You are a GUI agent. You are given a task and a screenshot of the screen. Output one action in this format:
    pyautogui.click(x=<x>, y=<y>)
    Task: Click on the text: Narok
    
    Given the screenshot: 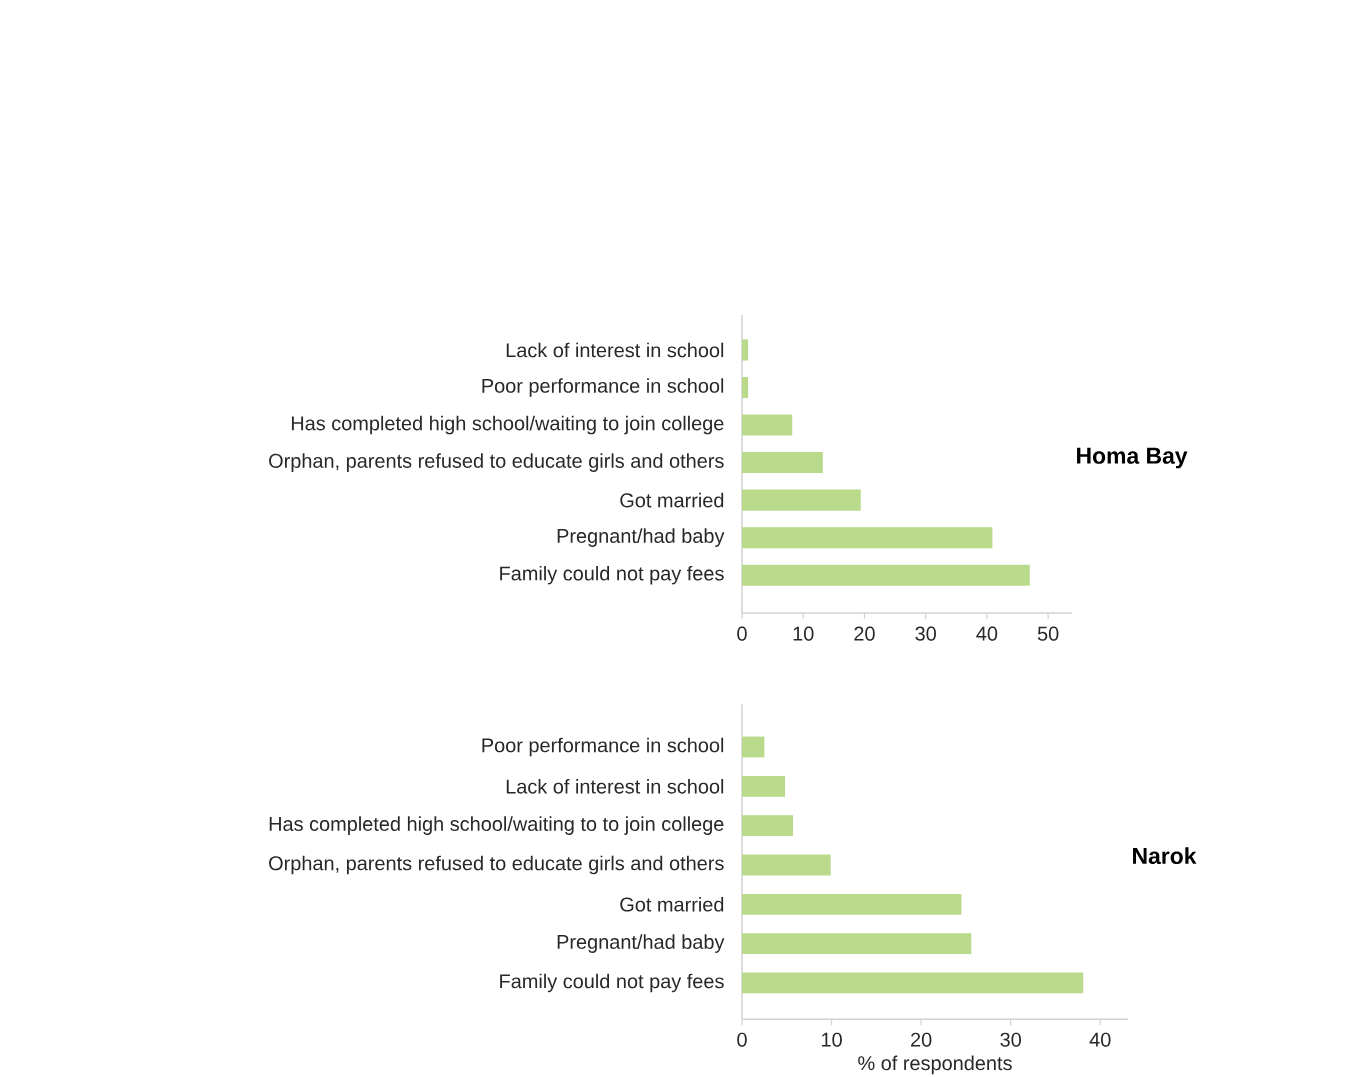 What is the action you would take?
    pyautogui.click(x=1165, y=855)
    